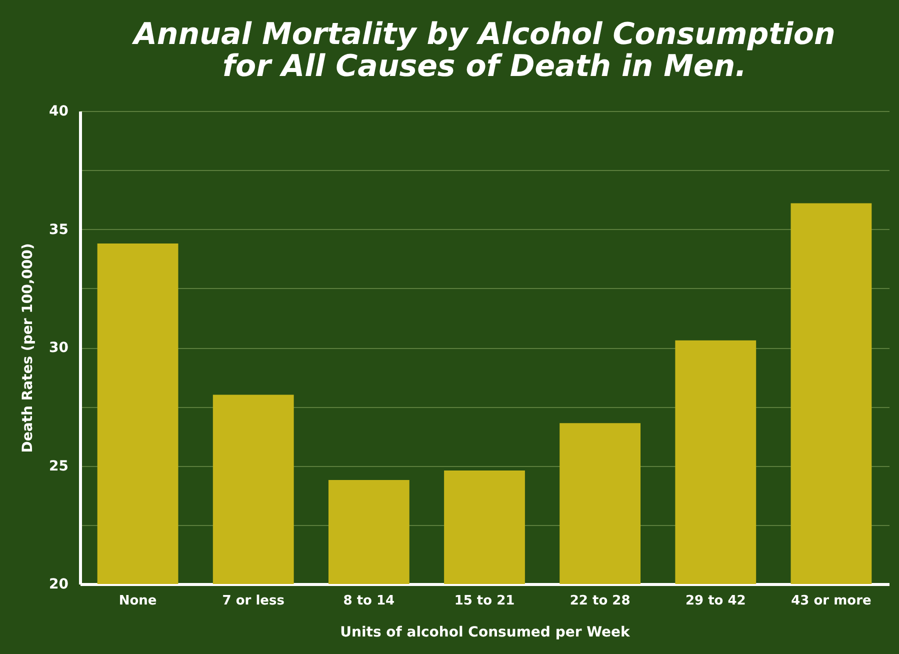 The height and width of the screenshot is (654, 899). I want to click on y-tick-label: 35, so click(58, 230).